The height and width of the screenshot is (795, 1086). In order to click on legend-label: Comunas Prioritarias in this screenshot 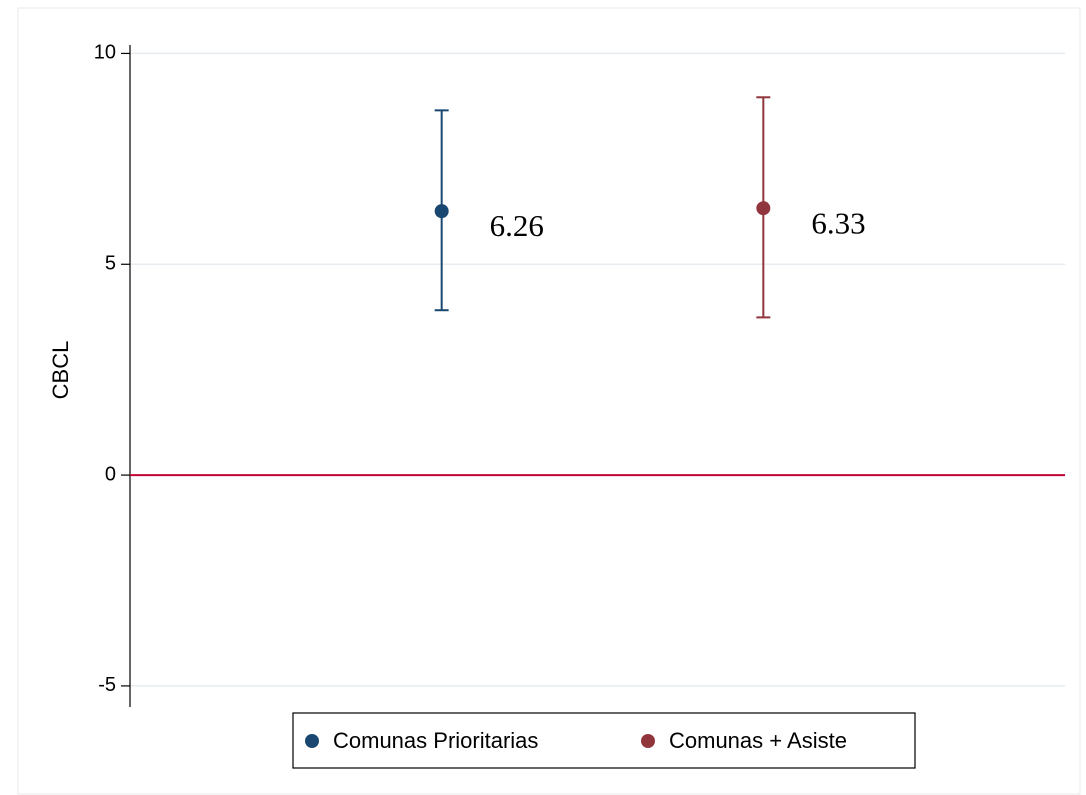, I will do `click(435, 740)`.